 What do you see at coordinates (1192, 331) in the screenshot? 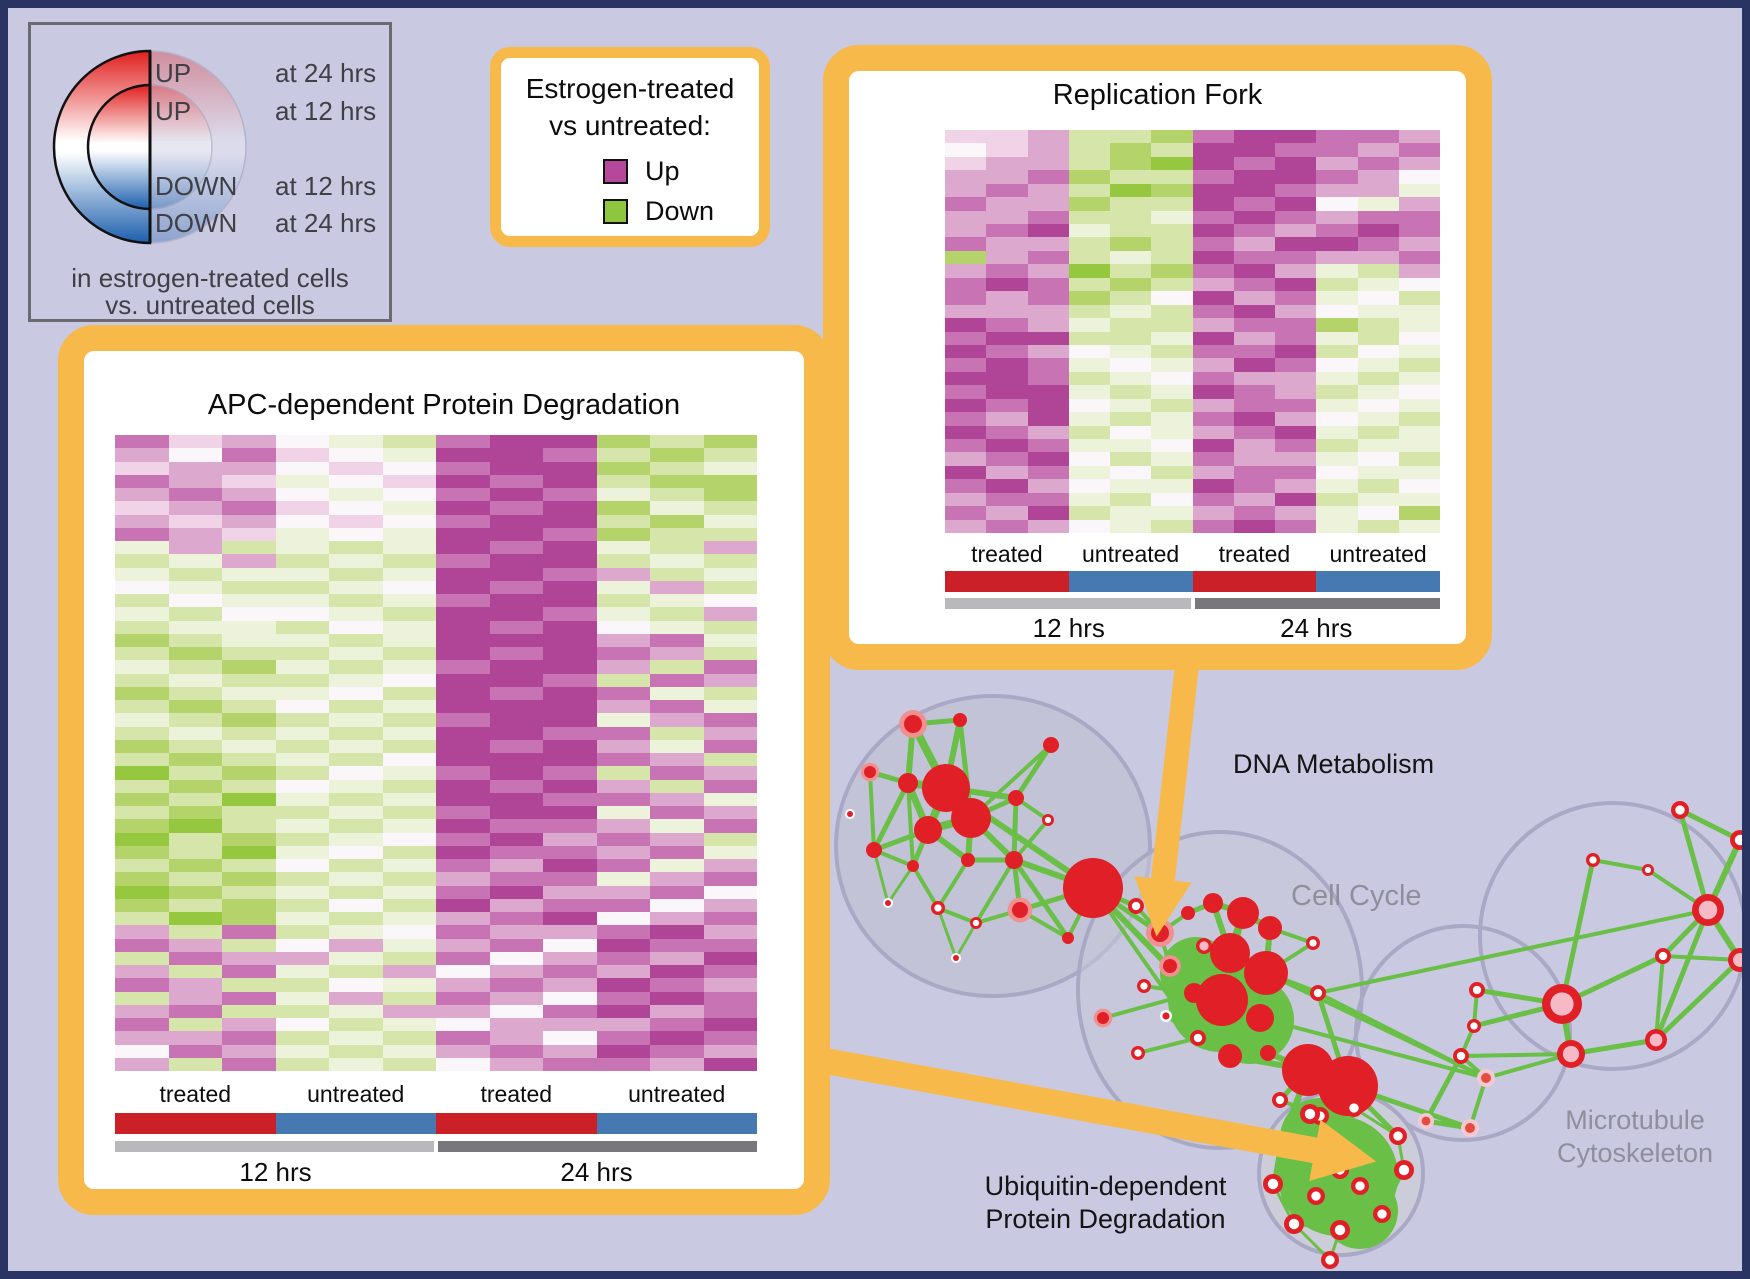
I see `rf-heatmap` at bounding box center [1192, 331].